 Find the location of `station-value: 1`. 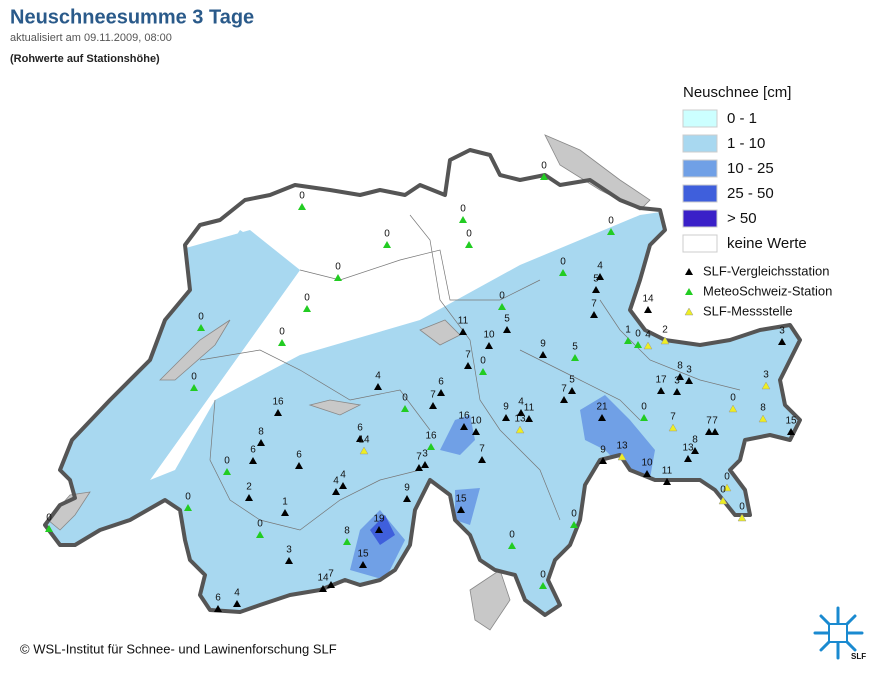

station-value: 1 is located at coordinates (285, 502).